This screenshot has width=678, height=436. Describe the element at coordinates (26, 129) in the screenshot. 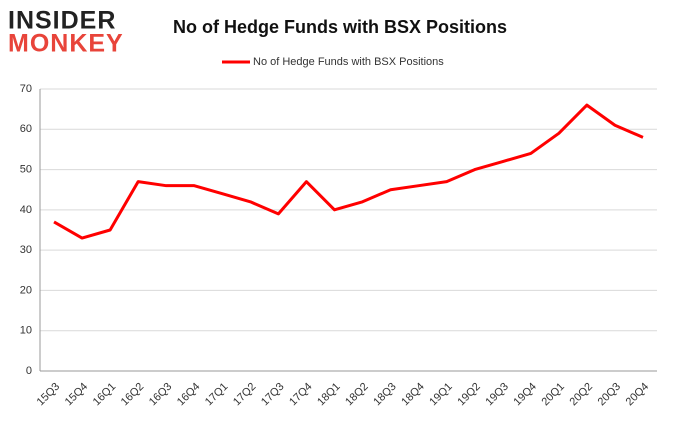

I see `y-tick-label: 60` at that location.